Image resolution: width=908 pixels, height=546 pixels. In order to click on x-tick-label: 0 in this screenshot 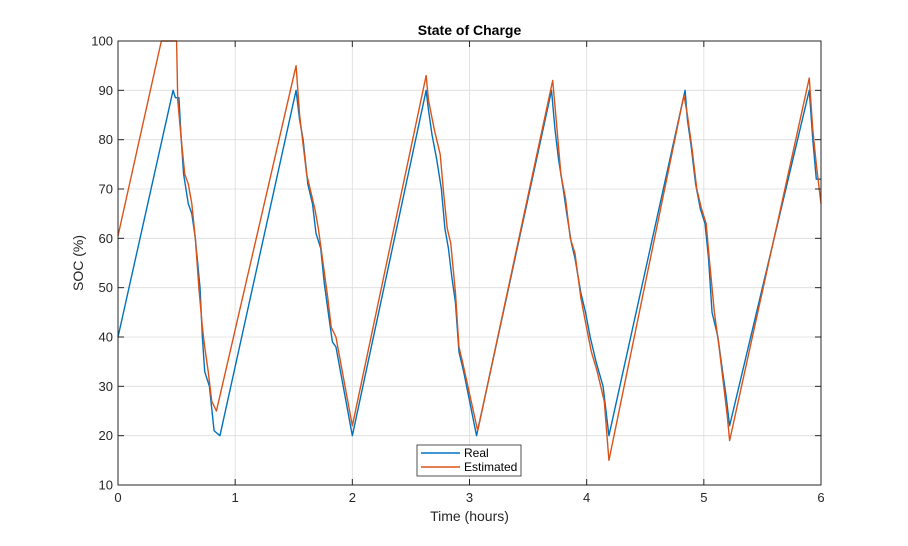, I will do `click(117, 497)`.